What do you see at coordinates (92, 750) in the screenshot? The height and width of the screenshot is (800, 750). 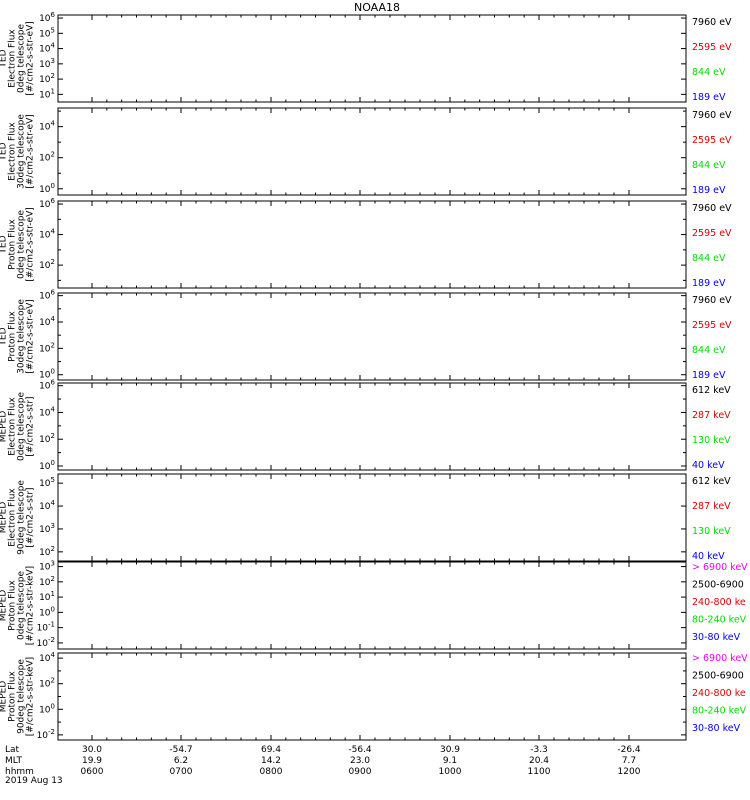 I see `x-axis-value: 30.0` at bounding box center [92, 750].